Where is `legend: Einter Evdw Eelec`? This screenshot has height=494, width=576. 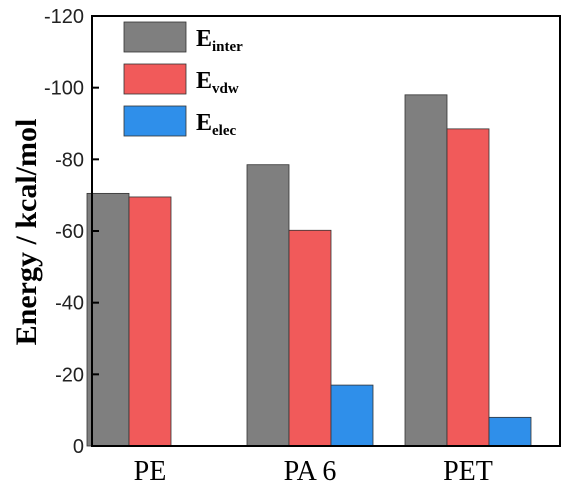
legend: Einter Evdw Eelec is located at coordinates (183, 80).